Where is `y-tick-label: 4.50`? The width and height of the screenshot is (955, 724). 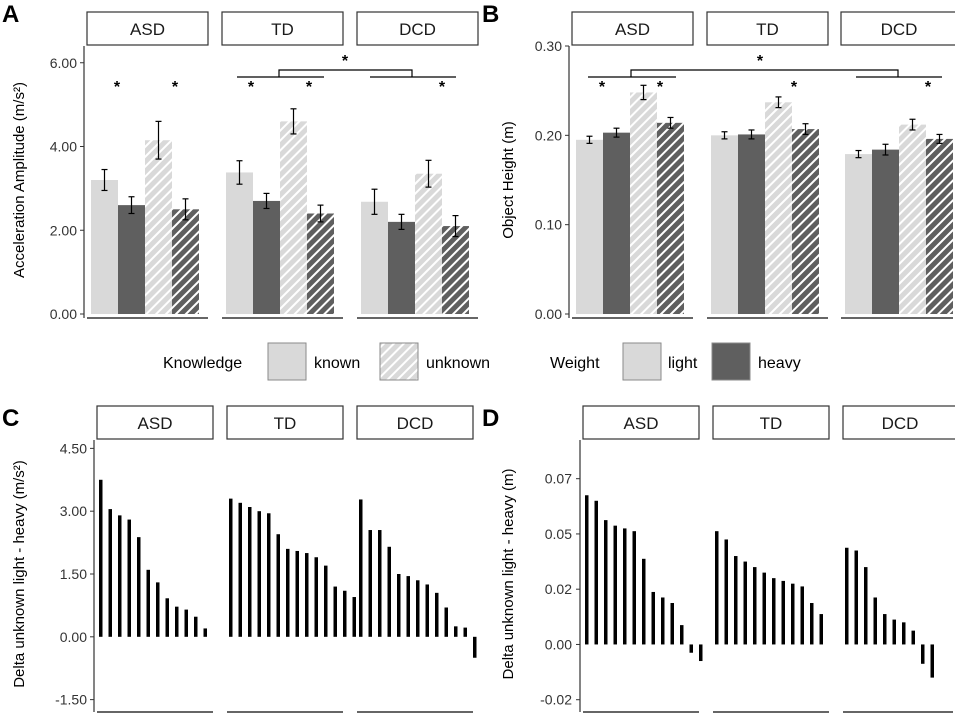
y-tick-label: 4.50 is located at coordinates (73, 448).